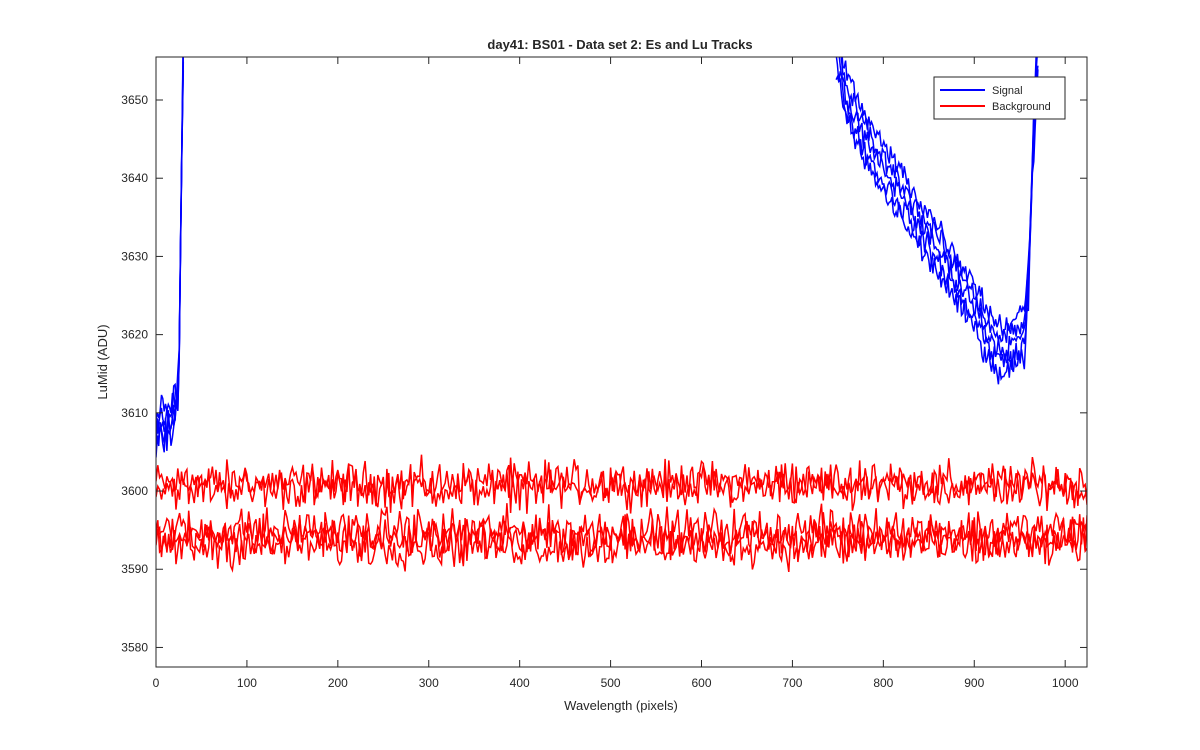 This screenshot has height=750, width=1200. I want to click on y-tick-label: 3640, so click(134, 178).